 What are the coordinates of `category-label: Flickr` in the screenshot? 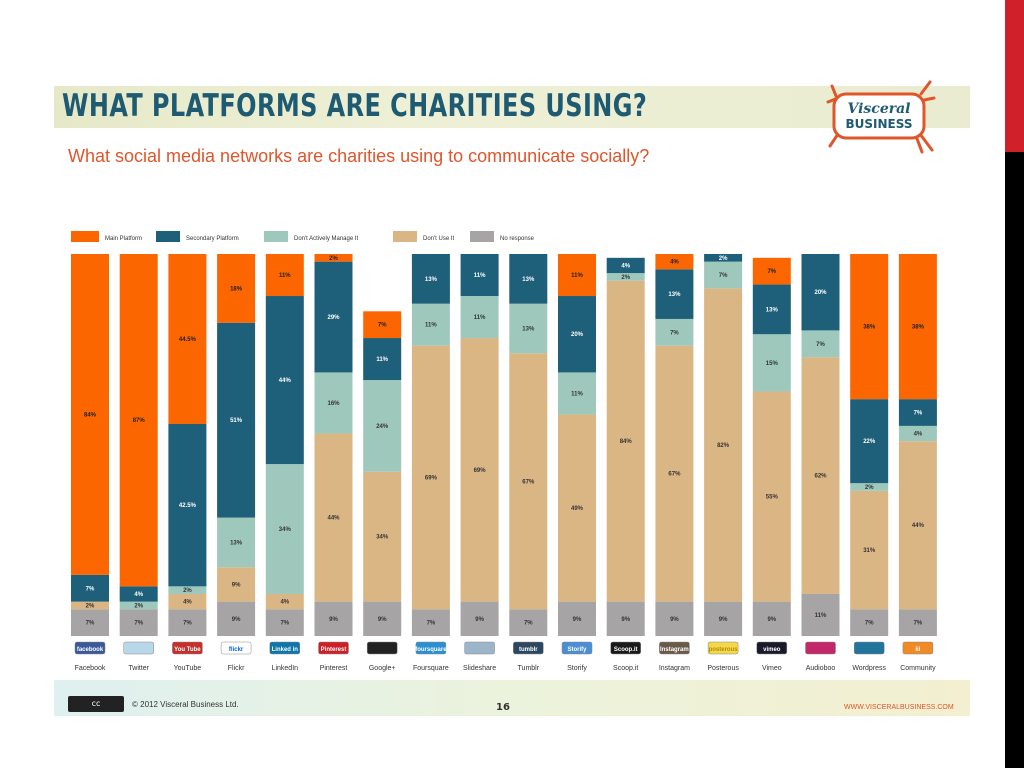 It's located at (236, 668).